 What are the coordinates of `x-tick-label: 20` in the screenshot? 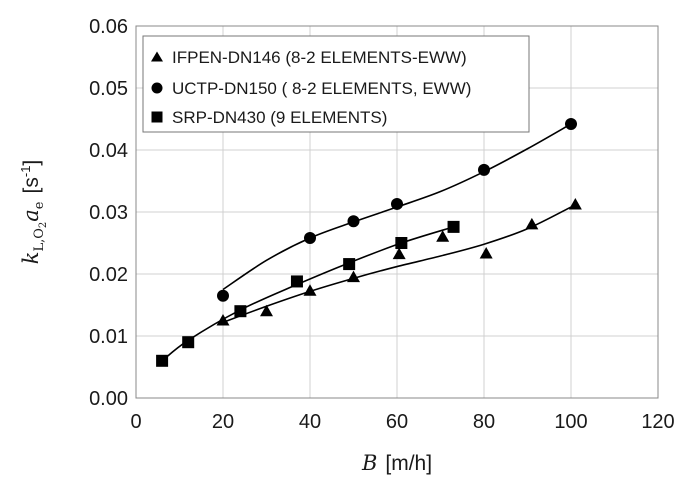 It's located at (223, 422).